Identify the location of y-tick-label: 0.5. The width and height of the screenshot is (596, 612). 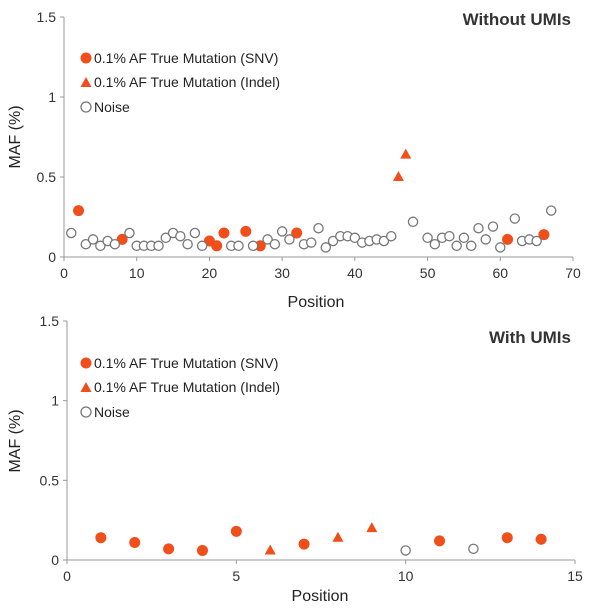
(50, 480).